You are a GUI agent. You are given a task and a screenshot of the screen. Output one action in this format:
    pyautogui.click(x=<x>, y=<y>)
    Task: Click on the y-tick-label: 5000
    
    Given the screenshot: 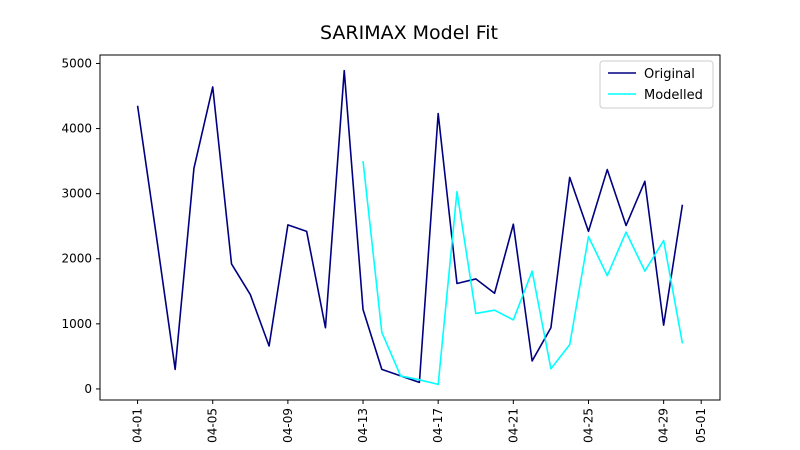 What is the action you would take?
    pyautogui.click(x=76, y=63)
    